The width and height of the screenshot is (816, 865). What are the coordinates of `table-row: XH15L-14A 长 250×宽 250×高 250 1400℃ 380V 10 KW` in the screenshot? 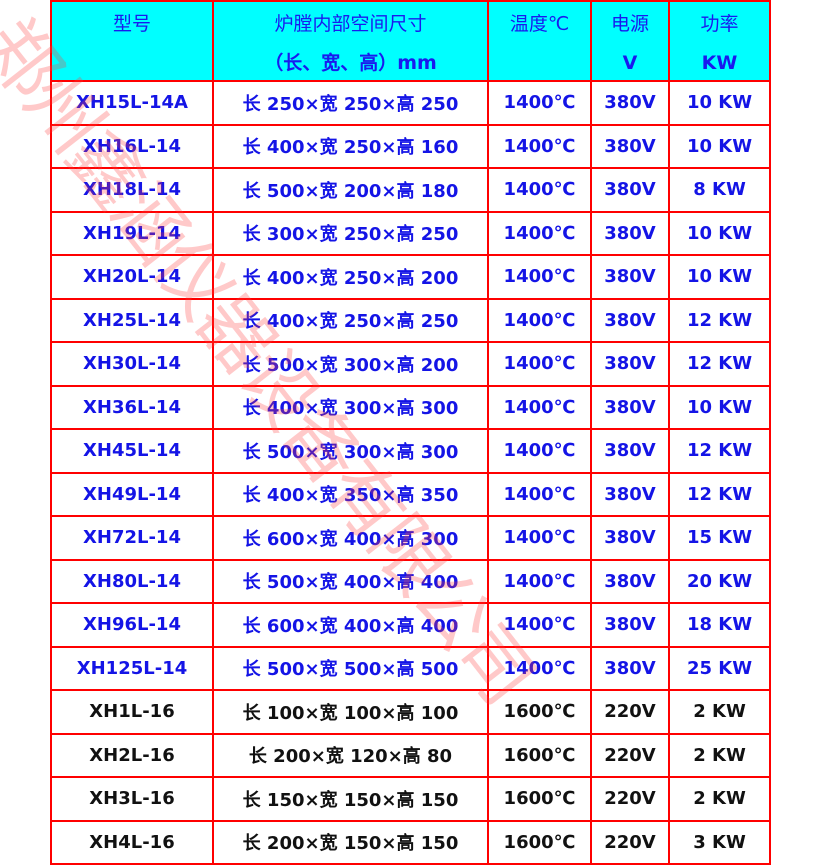 It's located at (410, 103).